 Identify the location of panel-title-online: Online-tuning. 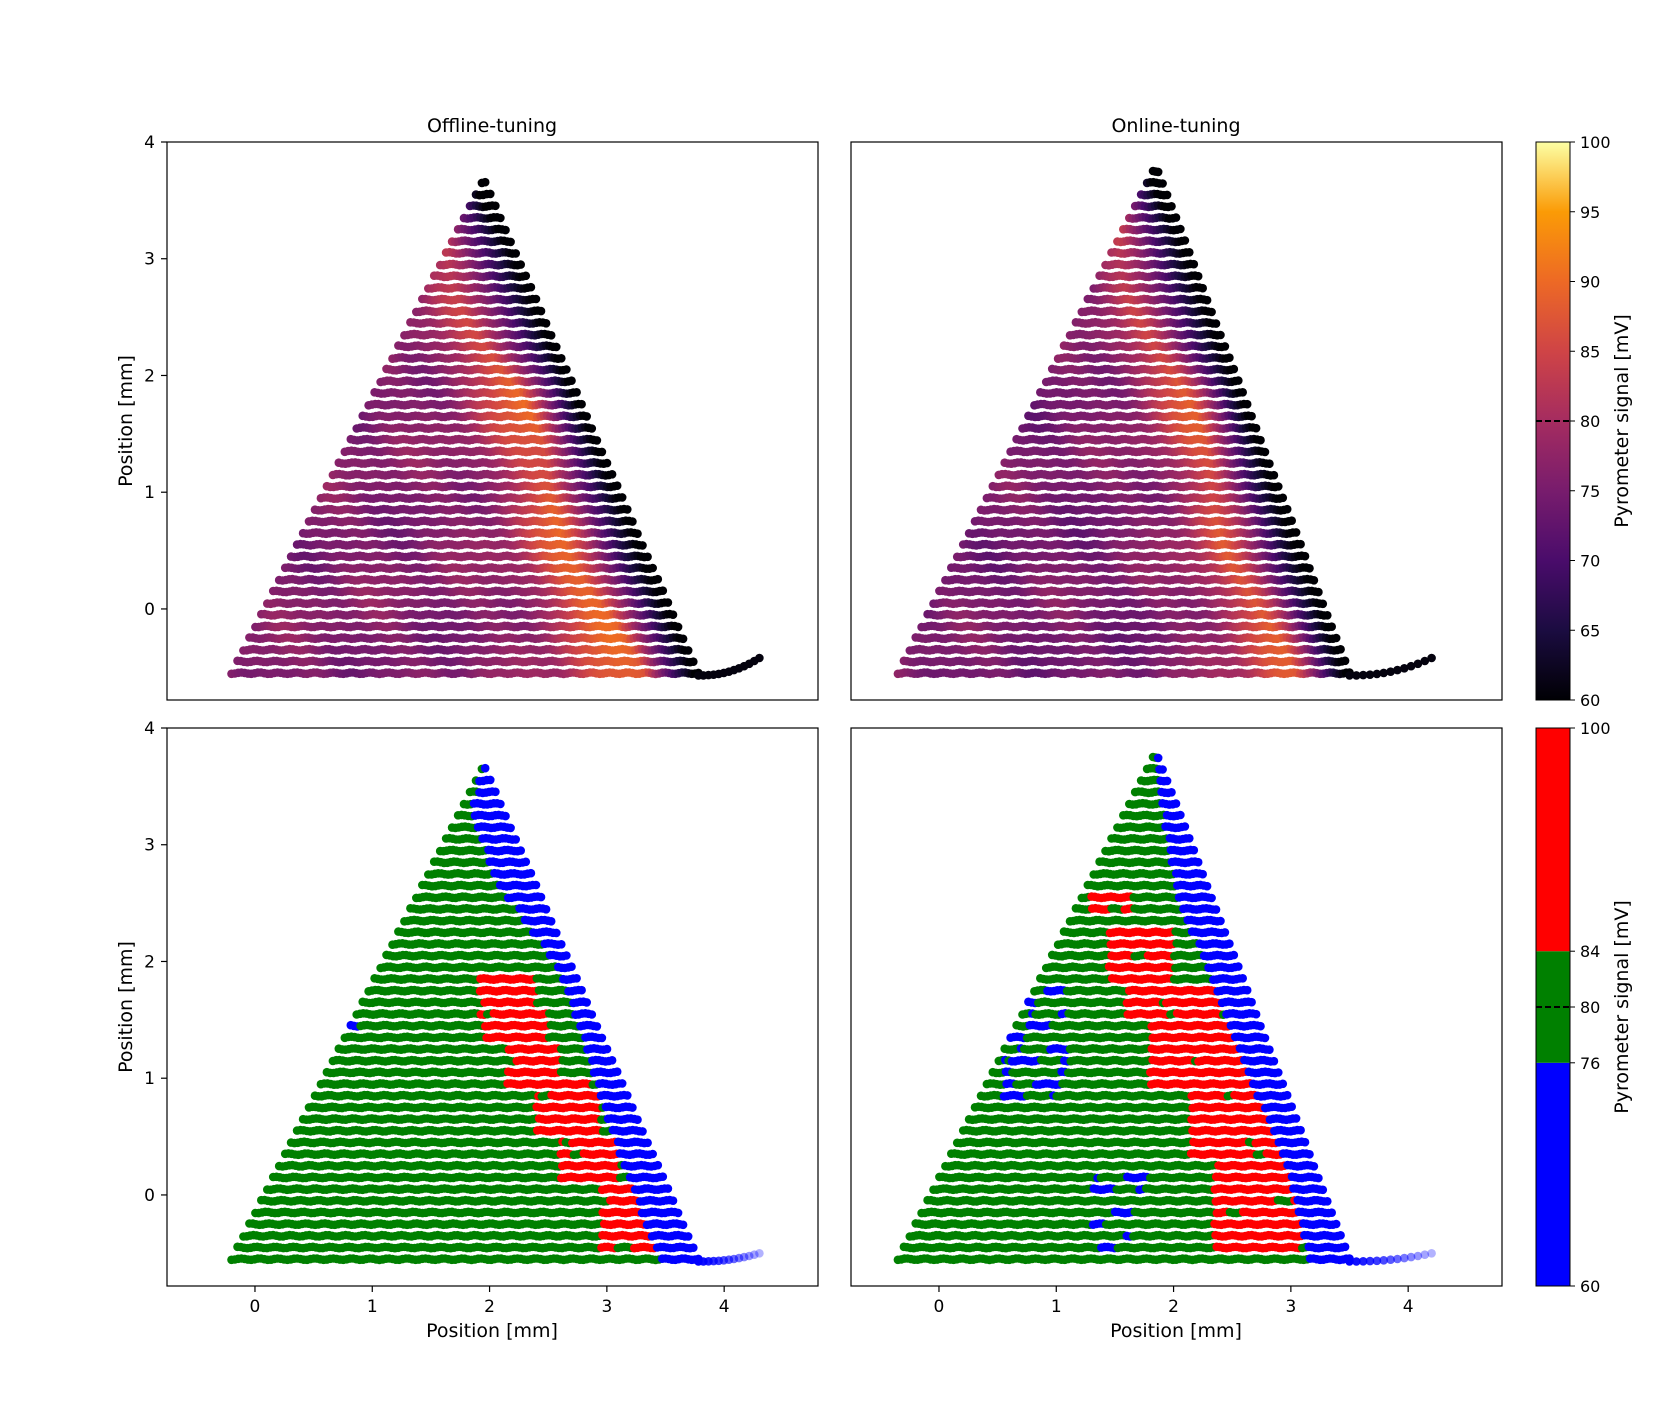
(1175, 126).